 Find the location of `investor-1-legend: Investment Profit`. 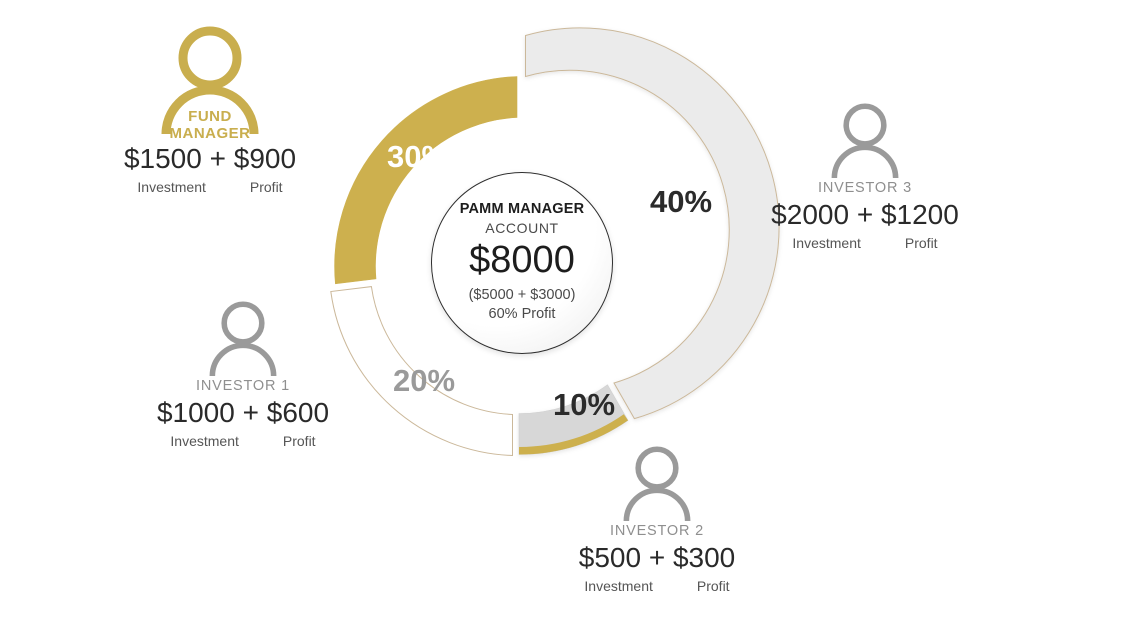

investor-1-legend: Investment Profit is located at coordinates (243, 441).